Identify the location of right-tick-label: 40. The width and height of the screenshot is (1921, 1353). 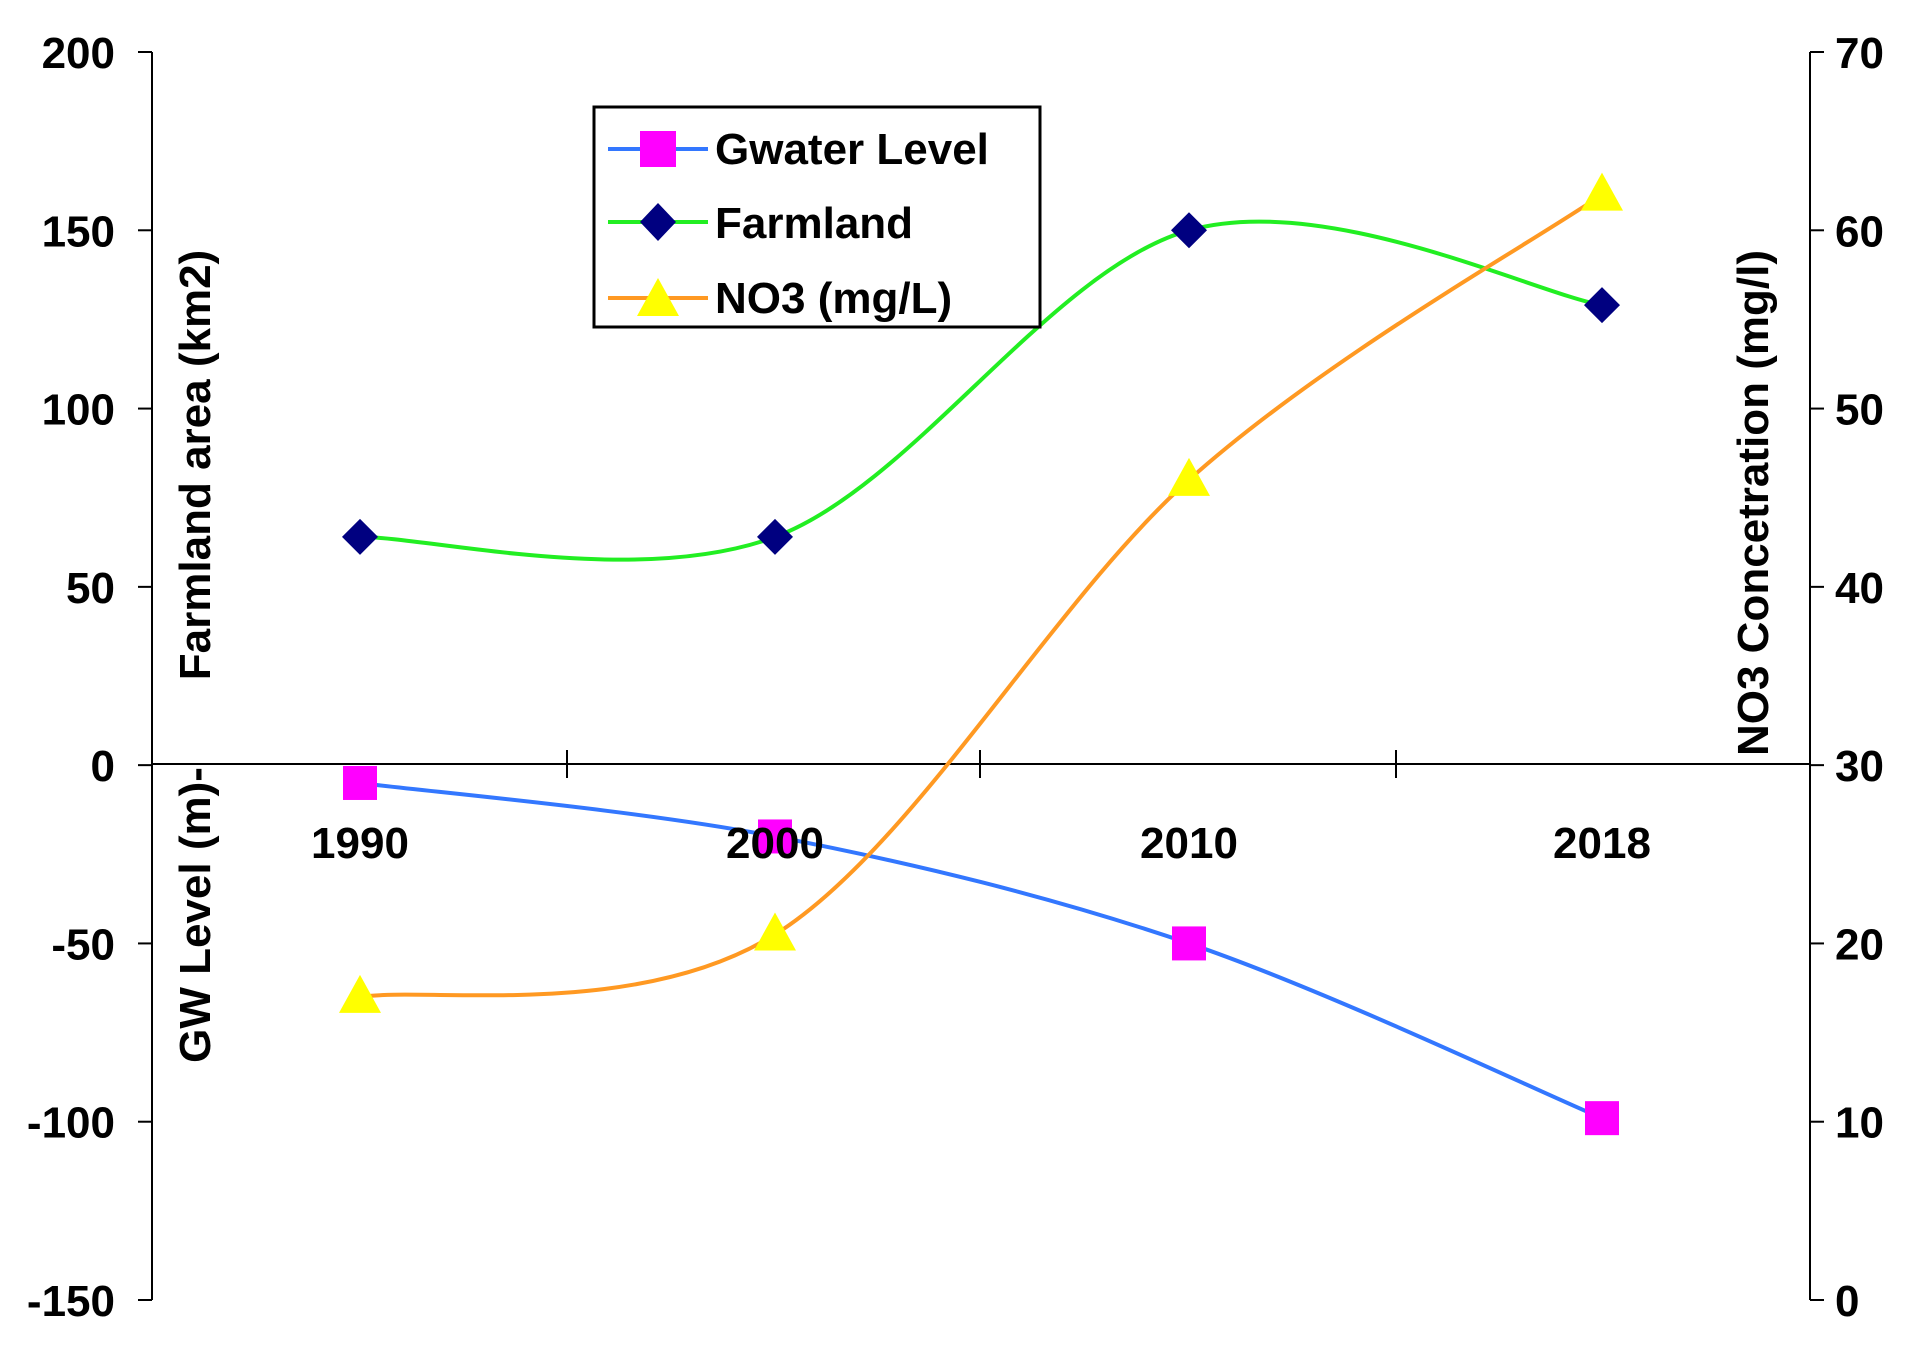
(1859, 588).